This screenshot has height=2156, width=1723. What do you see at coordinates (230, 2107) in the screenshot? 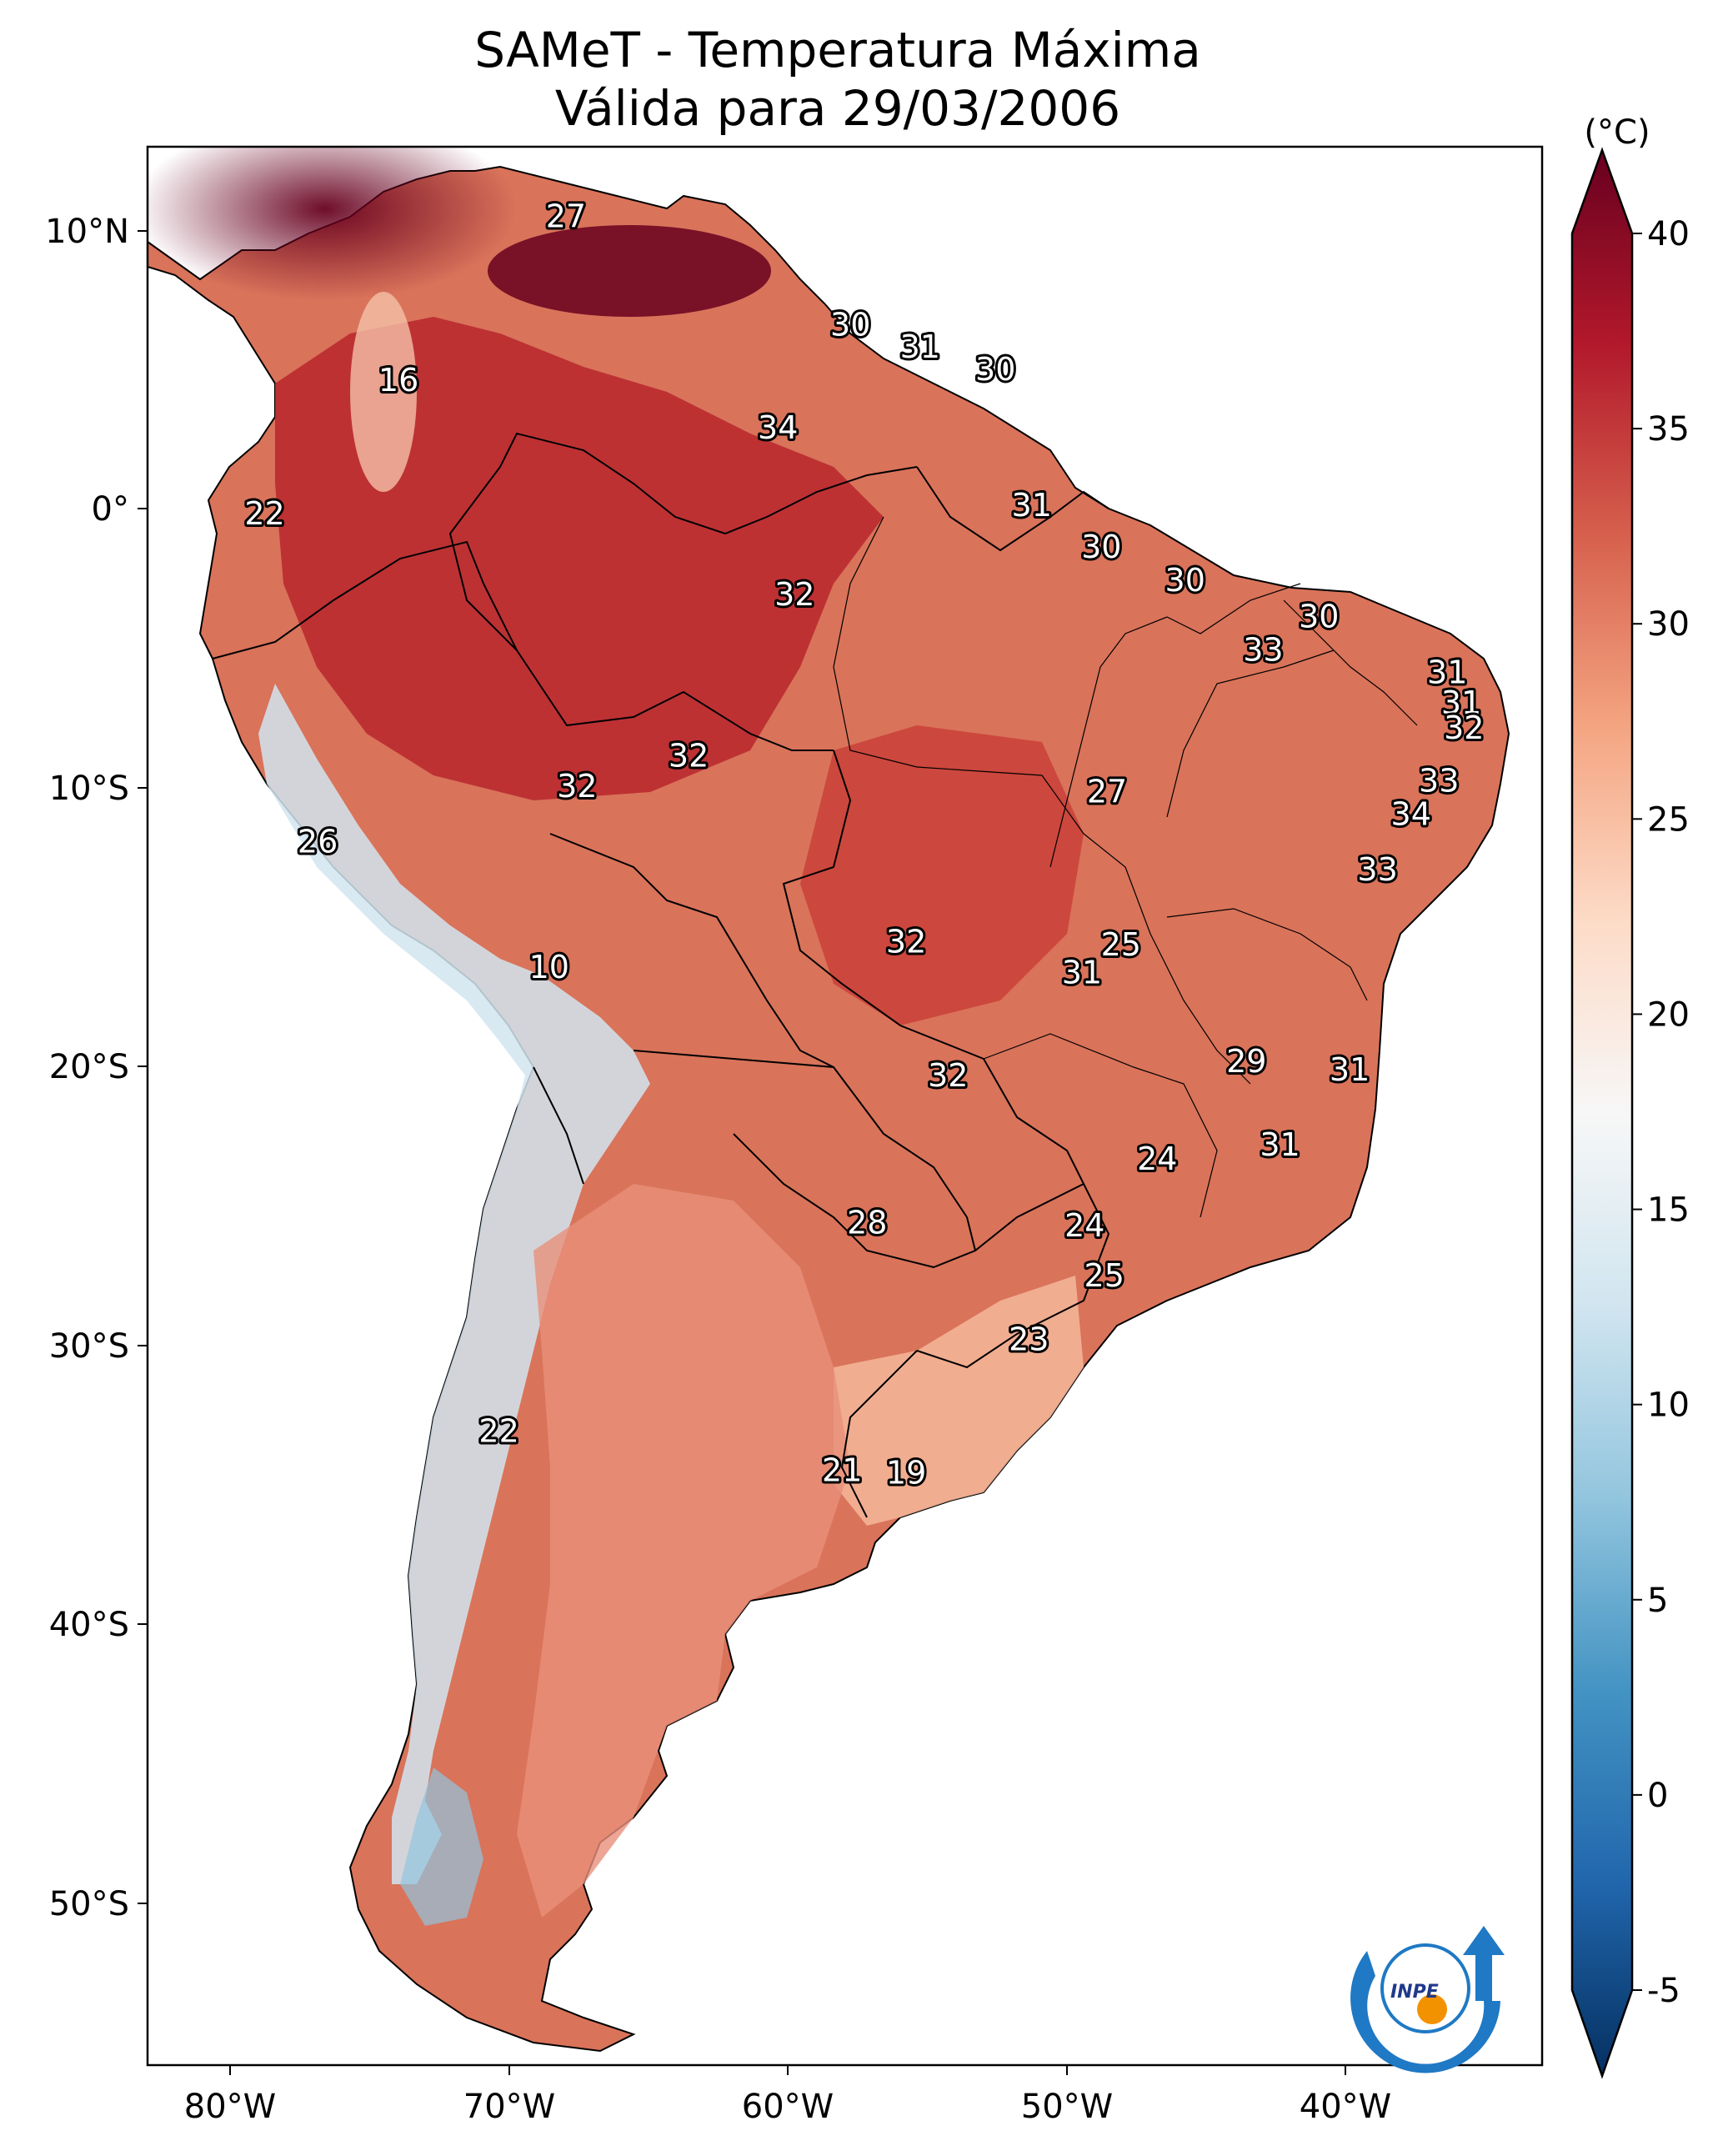
I see `lon-tick-80w: 80°W` at bounding box center [230, 2107].